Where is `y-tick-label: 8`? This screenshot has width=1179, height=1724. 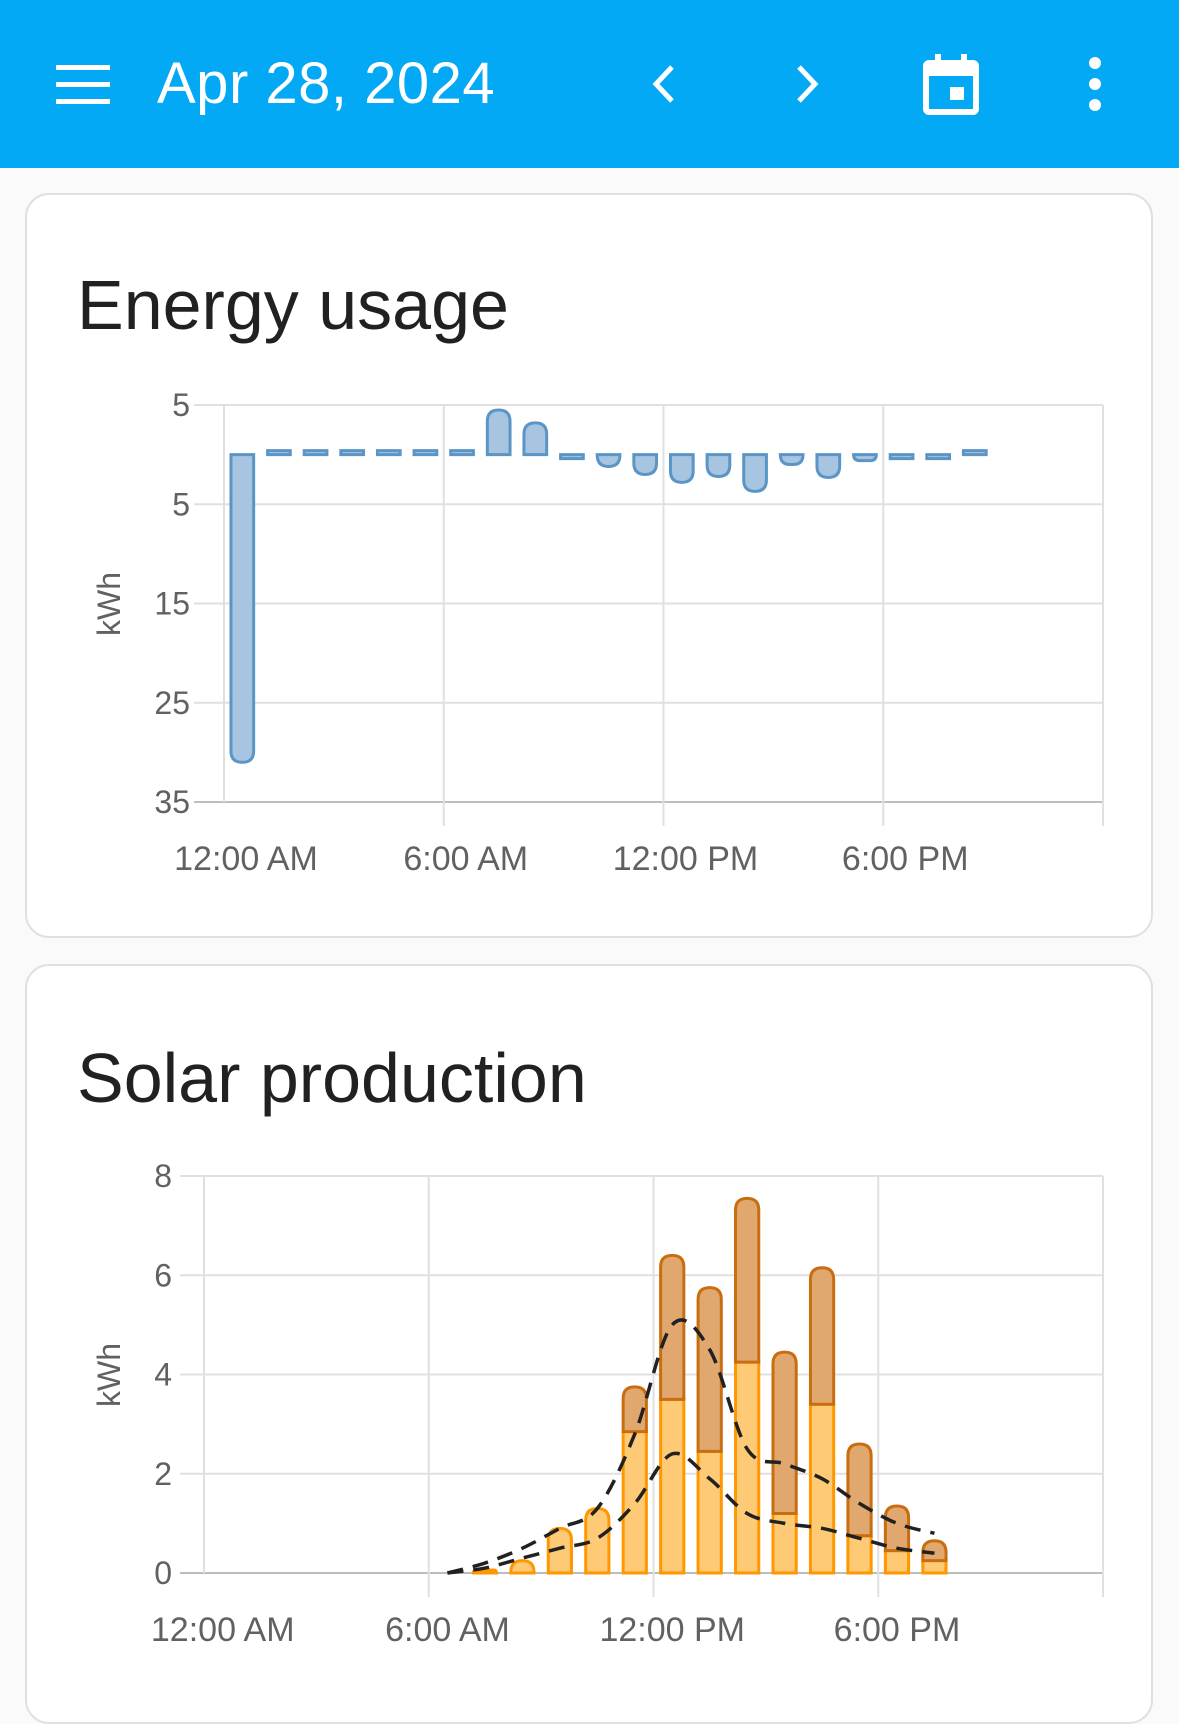
y-tick-label: 8 is located at coordinates (163, 1176).